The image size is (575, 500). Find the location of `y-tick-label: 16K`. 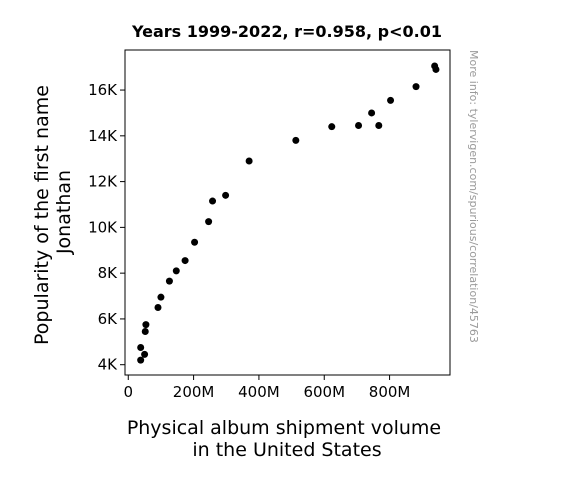

y-tick-label: 16K is located at coordinates (103, 90).